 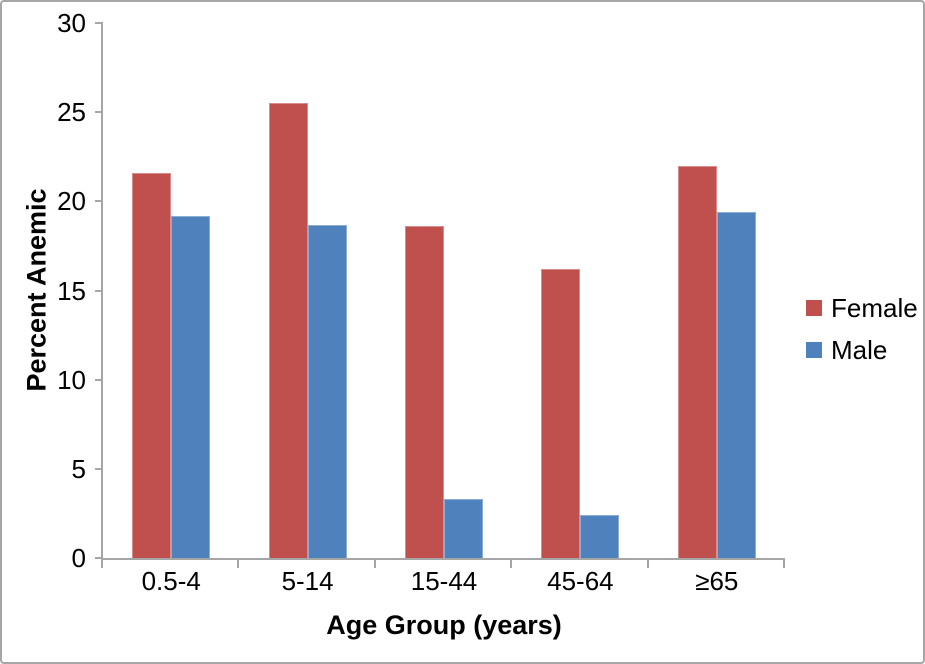 I want to click on legend-label-male: Male, so click(x=859, y=350).